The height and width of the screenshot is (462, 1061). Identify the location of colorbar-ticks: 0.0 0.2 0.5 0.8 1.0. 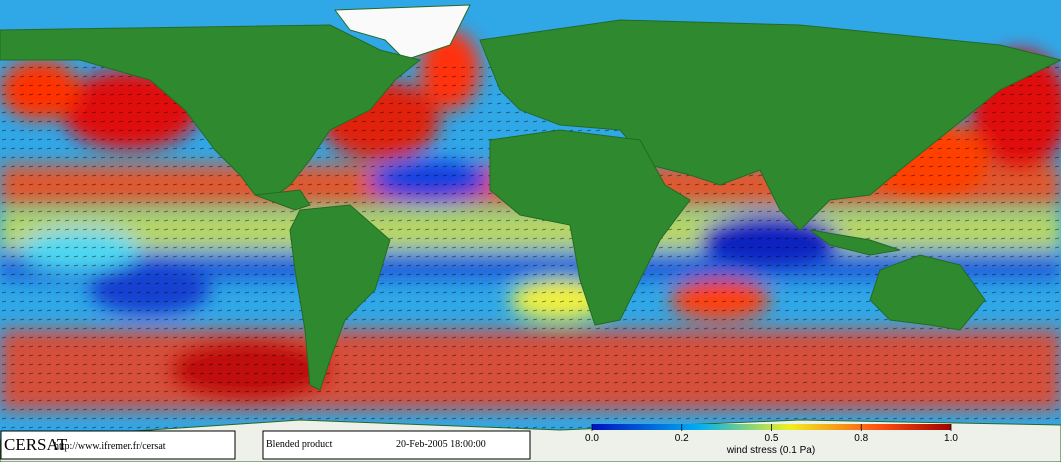
(771, 434).